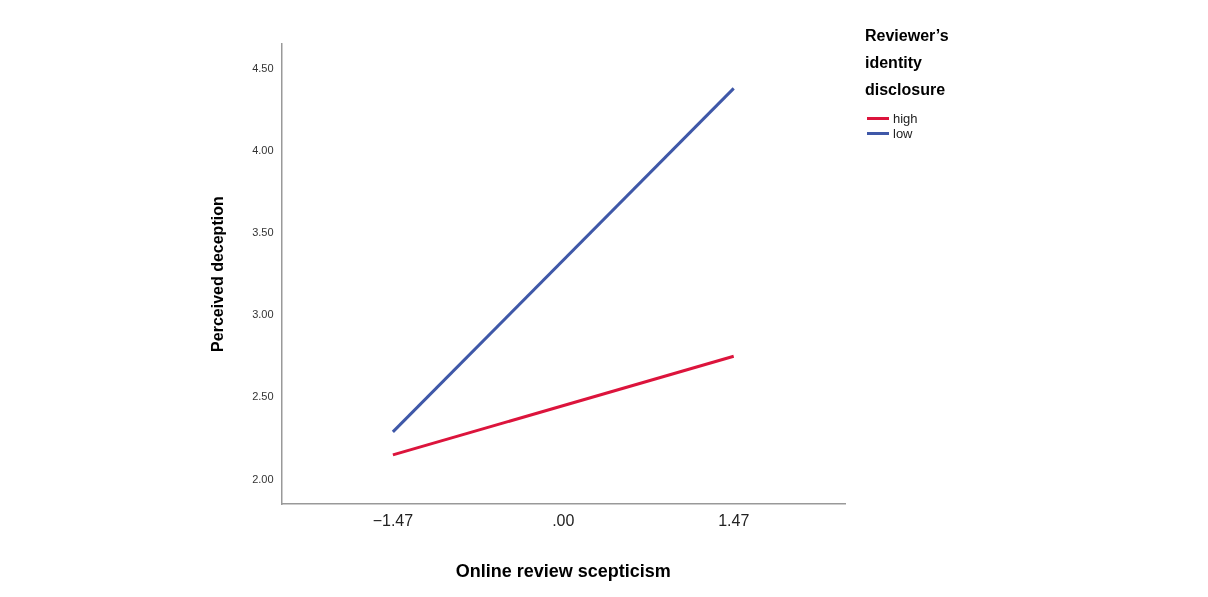 The width and height of the screenshot is (1208, 597). What do you see at coordinates (905, 118) in the screenshot?
I see `legend-label: high` at bounding box center [905, 118].